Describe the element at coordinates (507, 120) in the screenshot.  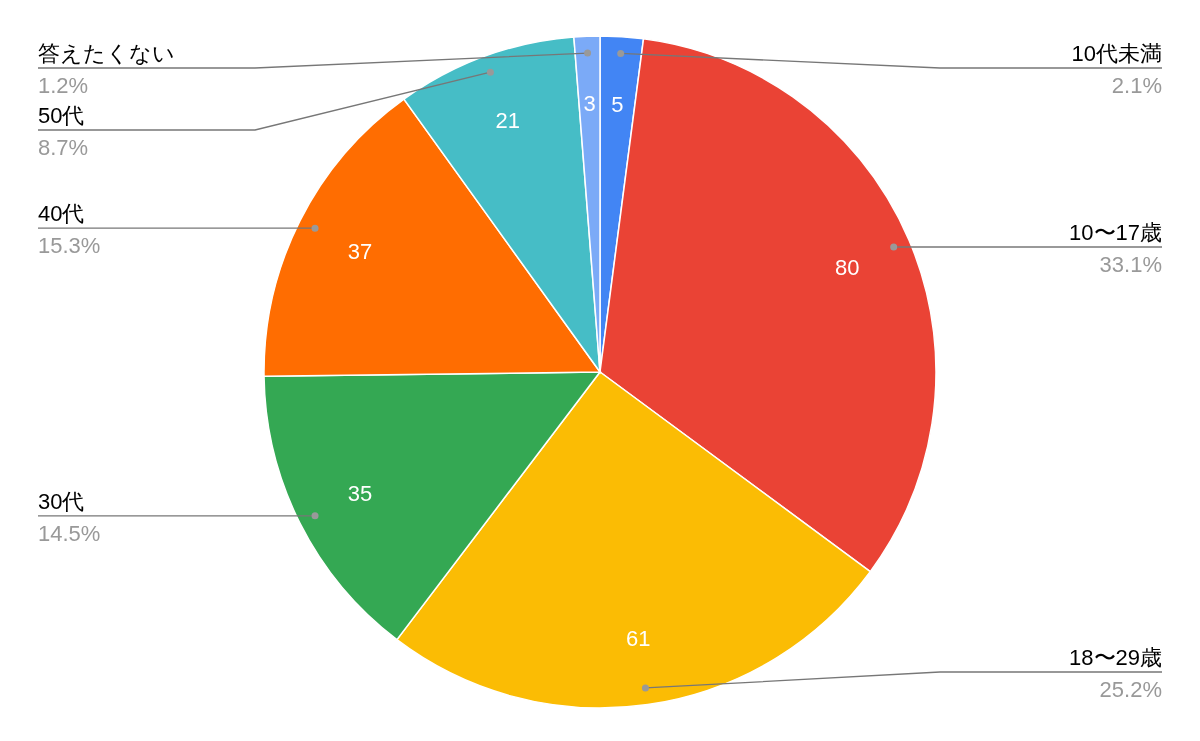
I see `data-label: 21` at that location.